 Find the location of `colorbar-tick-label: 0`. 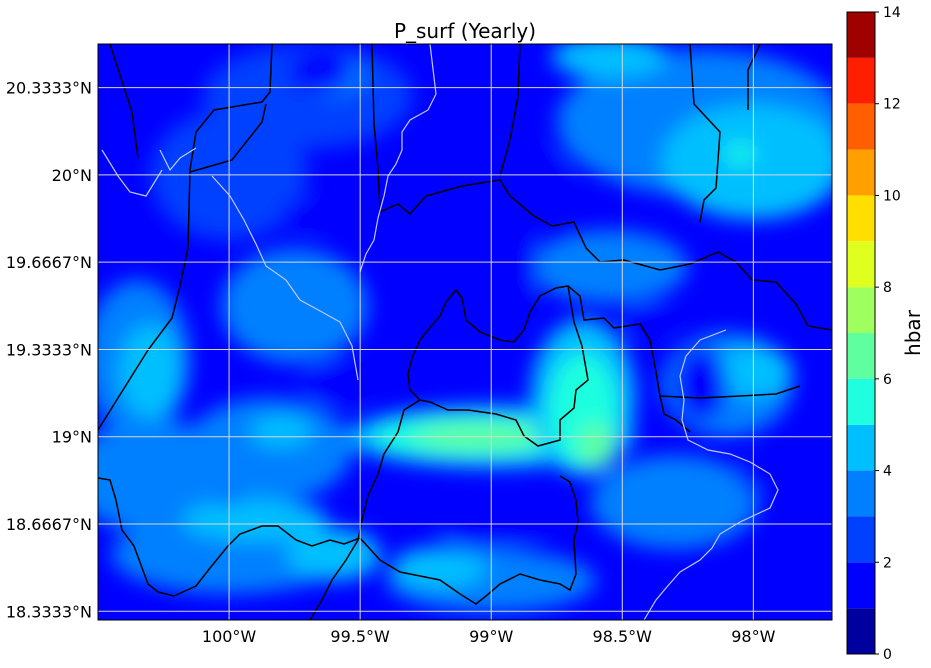

colorbar-tick-label: 0 is located at coordinates (887, 655).